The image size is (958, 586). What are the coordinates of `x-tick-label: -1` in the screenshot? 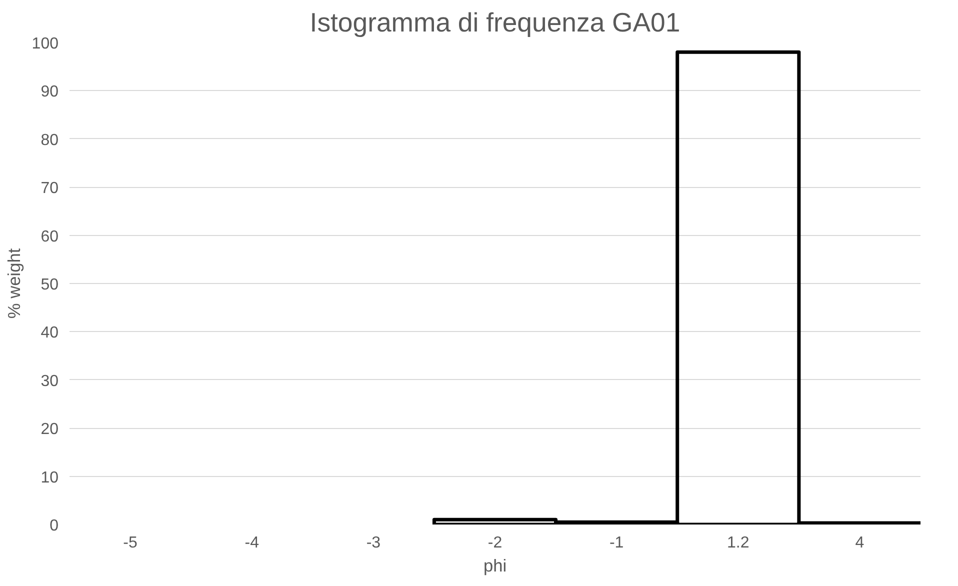 It's located at (616, 543).